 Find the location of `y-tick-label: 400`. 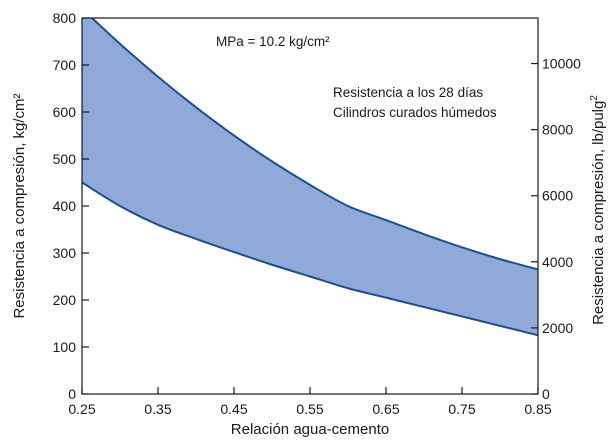

y-tick-label: 400 is located at coordinates (65, 206).